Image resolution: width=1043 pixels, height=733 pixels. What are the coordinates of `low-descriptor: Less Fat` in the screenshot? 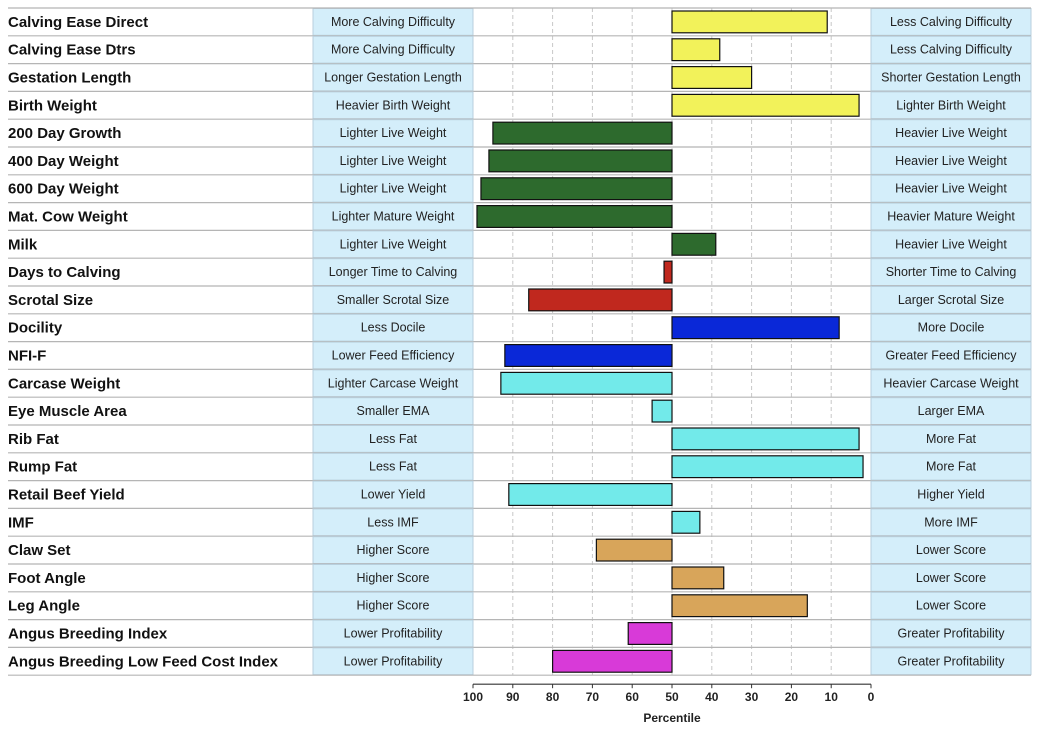 It's located at (393, 439).